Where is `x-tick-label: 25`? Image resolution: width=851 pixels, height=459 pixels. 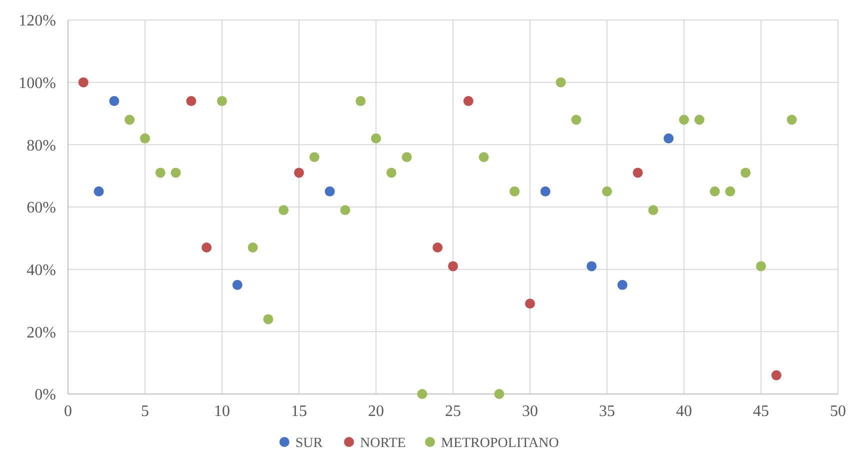 x-tick-label: 25 is located at coordinates (453, 411).